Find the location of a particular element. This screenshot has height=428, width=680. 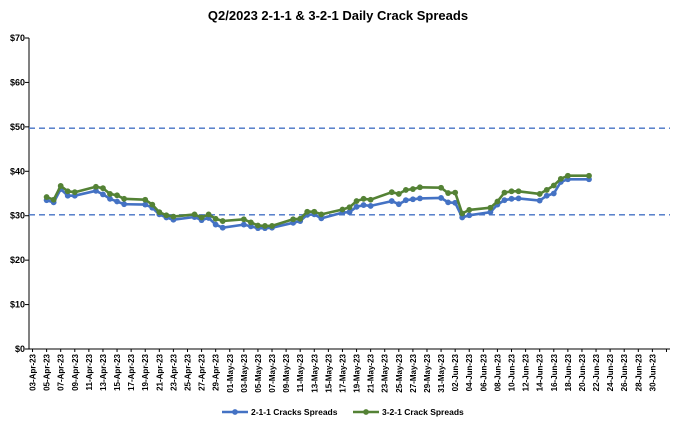

x-tick-label: 29-Apr-23 is located at coordinates (216, 371).